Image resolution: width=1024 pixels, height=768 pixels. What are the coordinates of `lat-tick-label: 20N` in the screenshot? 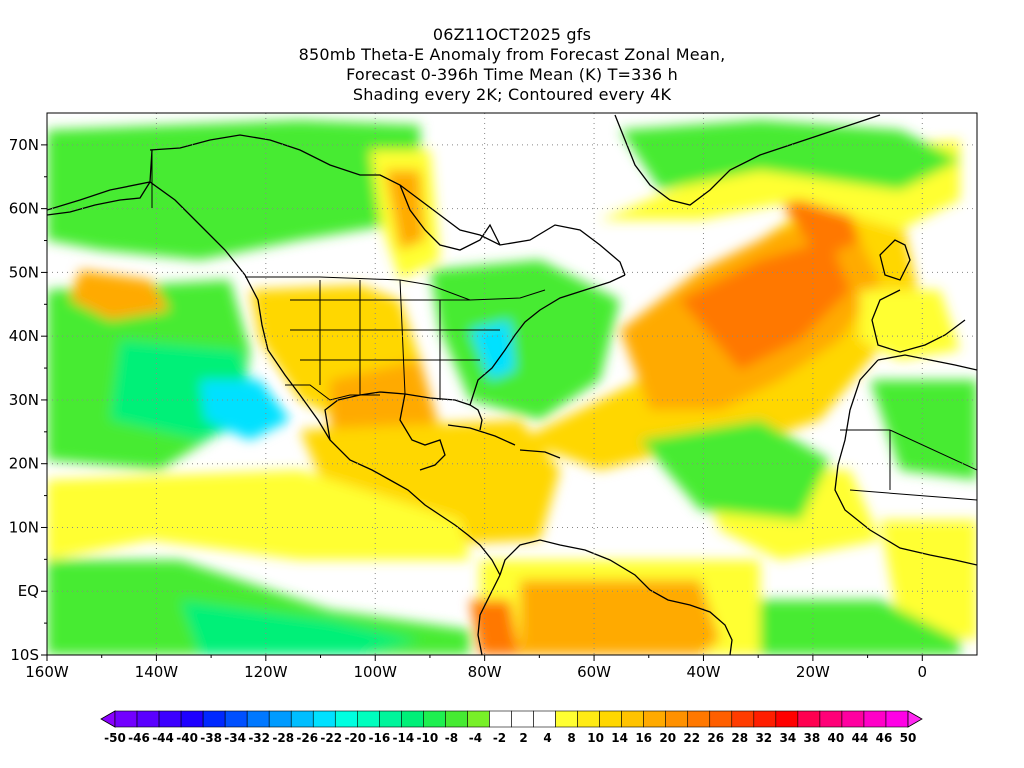 It's located at (24, 464).